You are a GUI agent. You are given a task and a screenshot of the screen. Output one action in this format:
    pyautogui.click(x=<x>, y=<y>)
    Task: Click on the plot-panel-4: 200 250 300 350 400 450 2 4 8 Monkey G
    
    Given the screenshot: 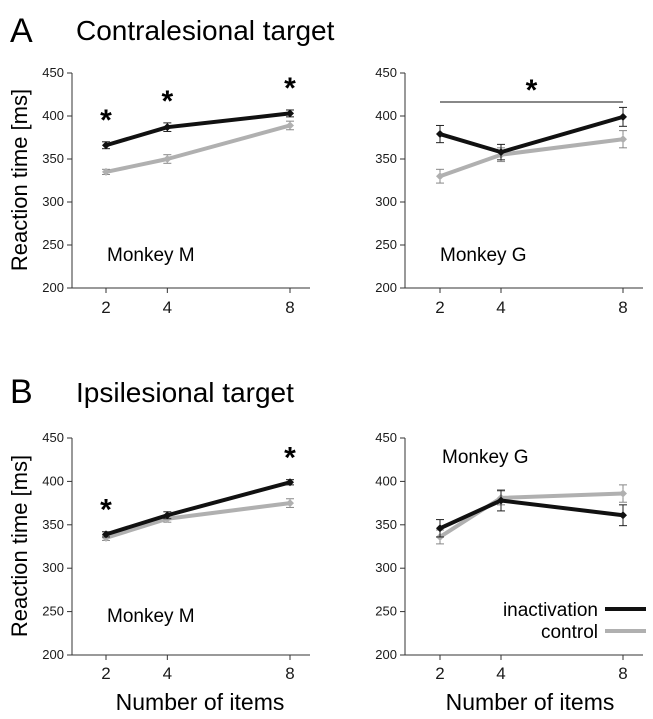 What is the action you would take?
    pyautogui.click(x=509, y=556)
    